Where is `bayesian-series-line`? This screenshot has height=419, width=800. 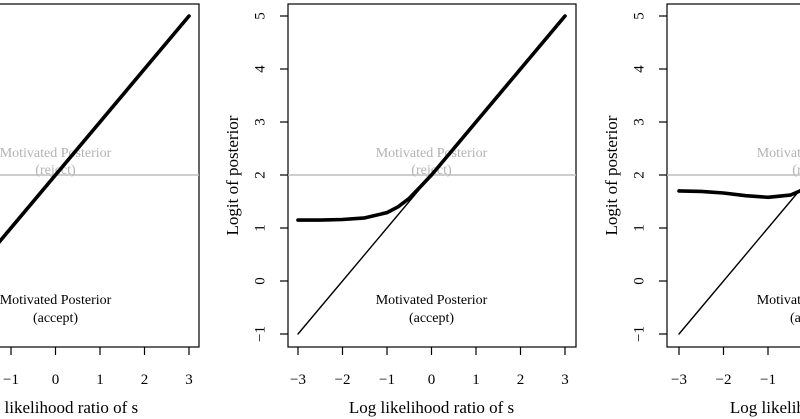
bayesian-series-line is located at coordinates (739, 261).